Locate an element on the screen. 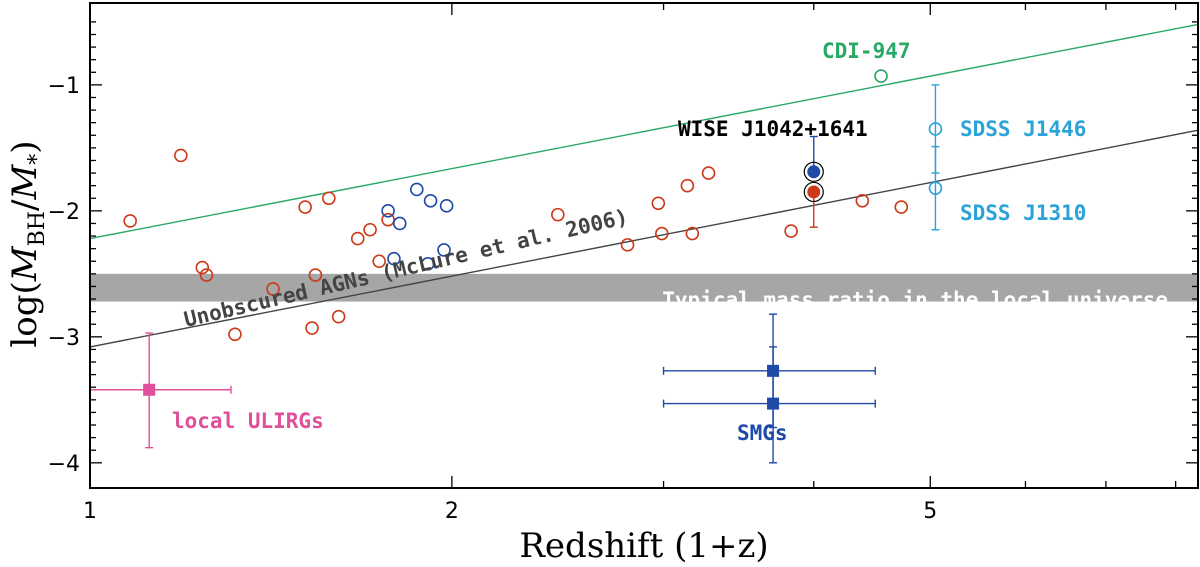  wise-point-0-ring is located at coordinates (813, 171).